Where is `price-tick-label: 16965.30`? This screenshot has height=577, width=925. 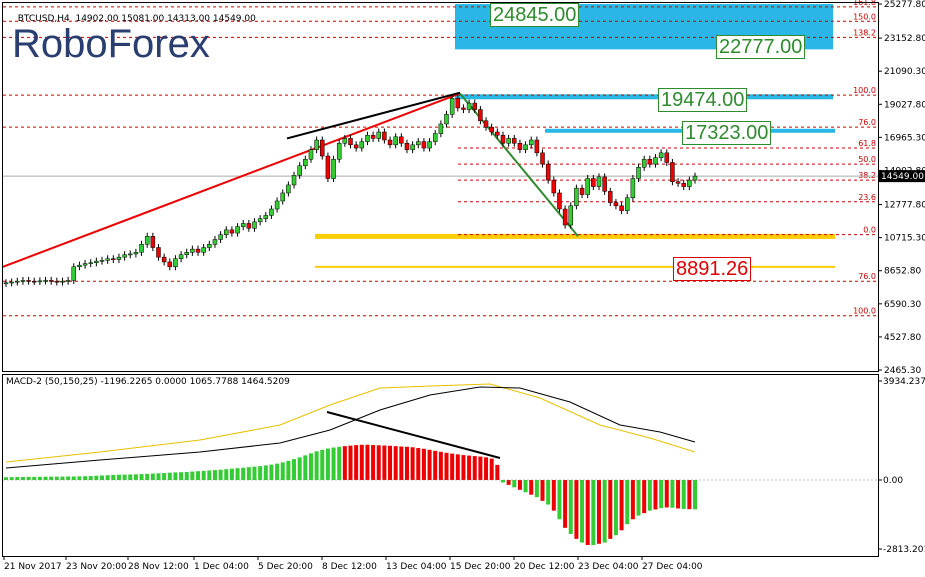
price-tick-label: 16965.30 is located at coordinates (904, 138).